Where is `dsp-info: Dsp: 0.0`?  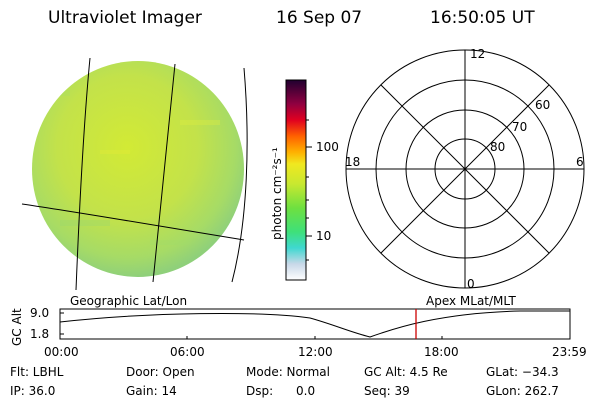
dsp-info: Dsp: 0.0 is located at coordinates (281, 391).